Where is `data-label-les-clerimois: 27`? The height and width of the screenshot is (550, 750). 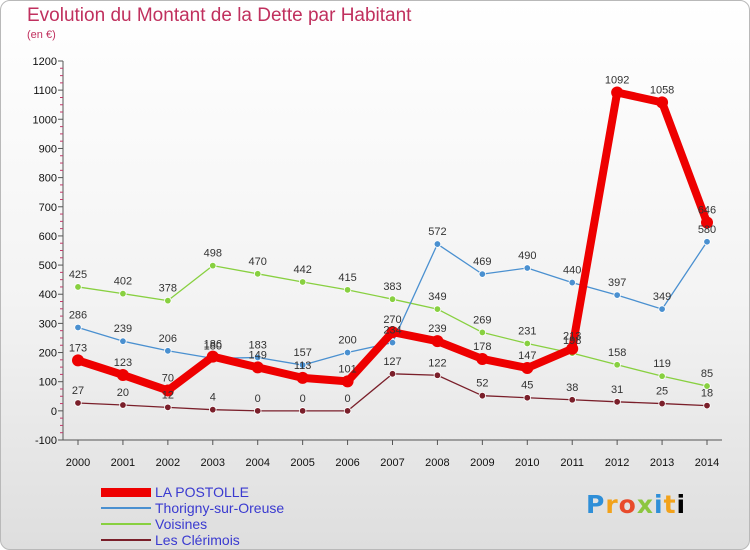
data-label-les-clerimois: 27 is located at coordinates (78, 391).